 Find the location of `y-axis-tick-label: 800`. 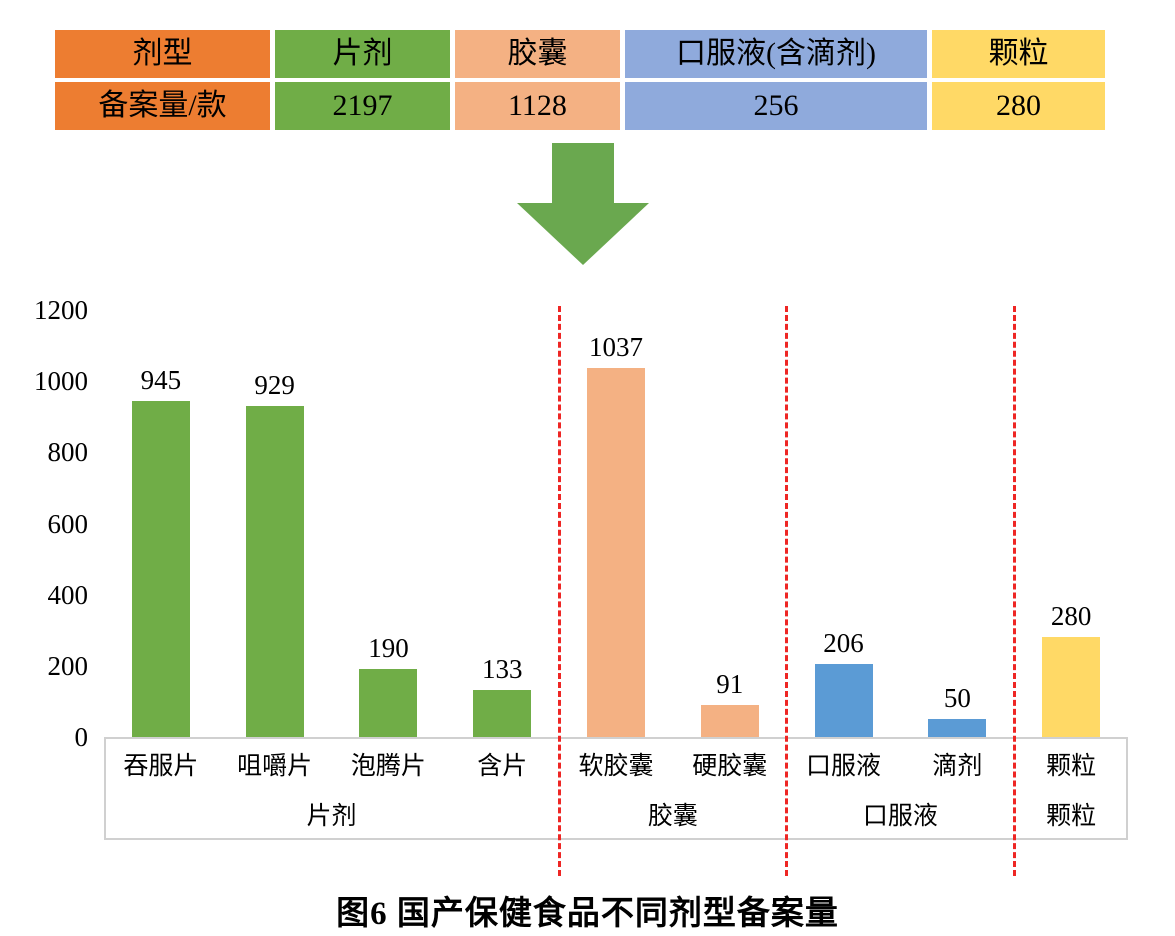

y-axis-tick-label: 800 is located at coordinates (68, 452).